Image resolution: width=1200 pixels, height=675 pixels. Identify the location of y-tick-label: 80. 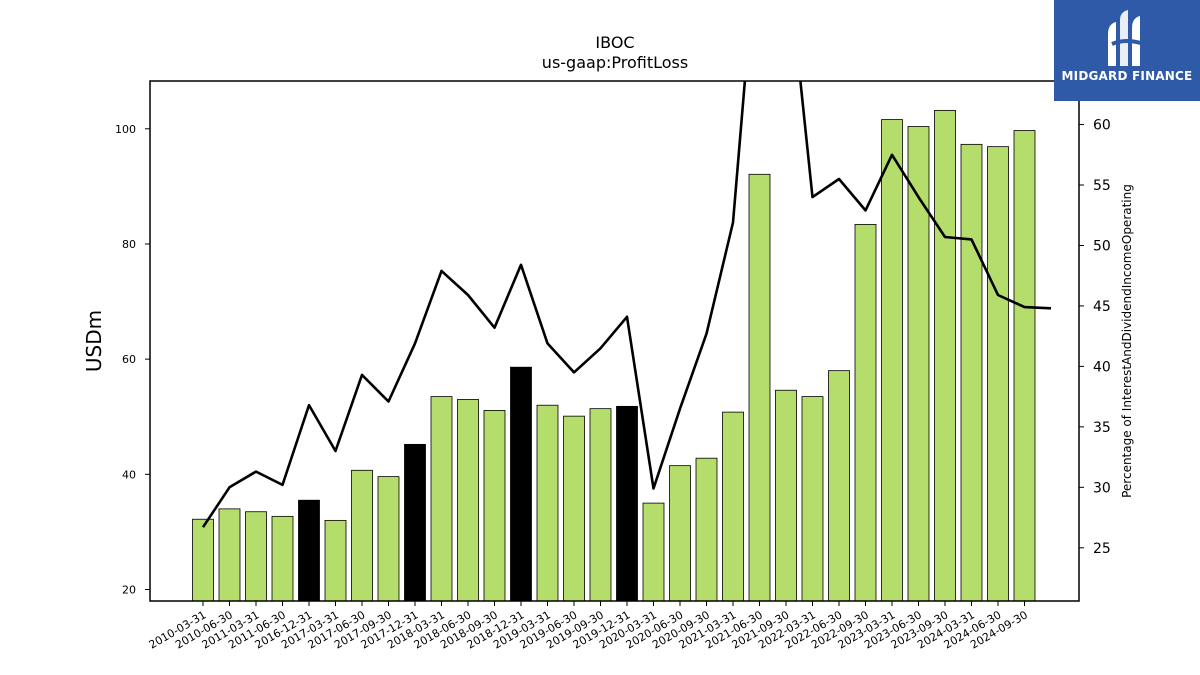
(129, 244).